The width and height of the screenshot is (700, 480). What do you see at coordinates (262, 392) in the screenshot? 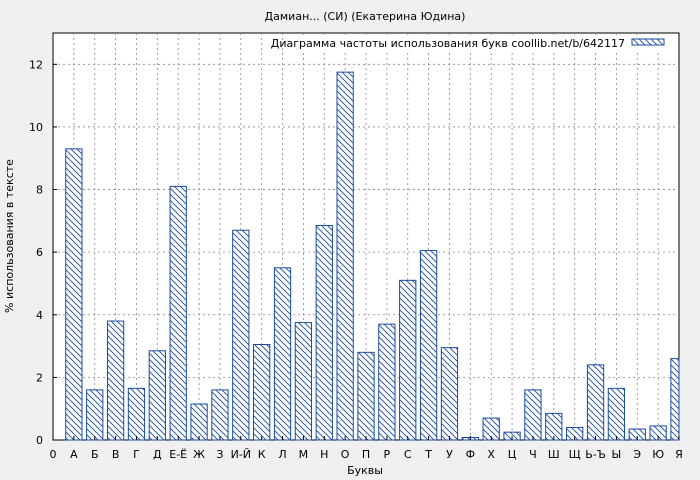
I see `bar-К` at bounding box center [262, 392].